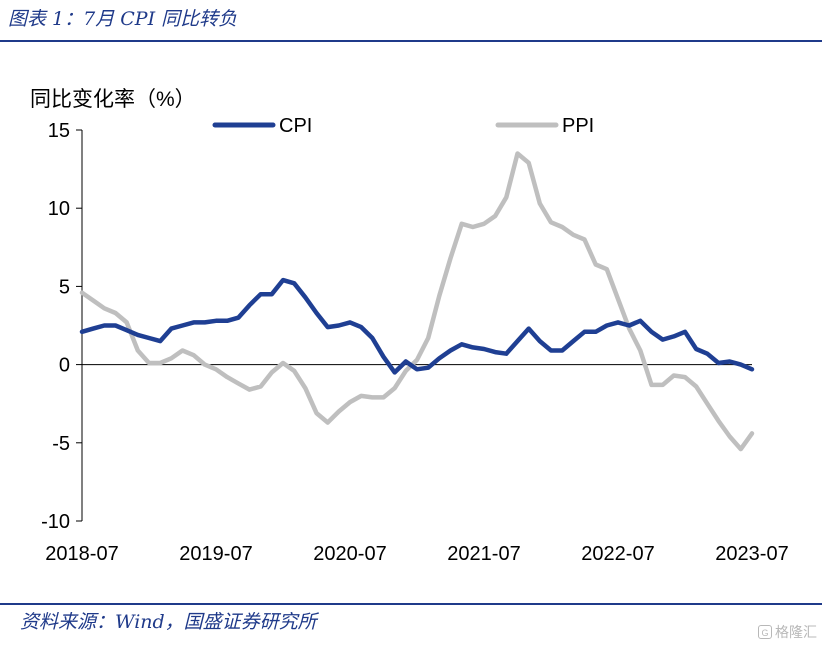 Image resolution: width=825 pixels, height=647 pixels. What do you see at coordinates (295, 126) in the screenshot?
I see `legend-label-cpi: CPI` at bounding box center [295, 126].